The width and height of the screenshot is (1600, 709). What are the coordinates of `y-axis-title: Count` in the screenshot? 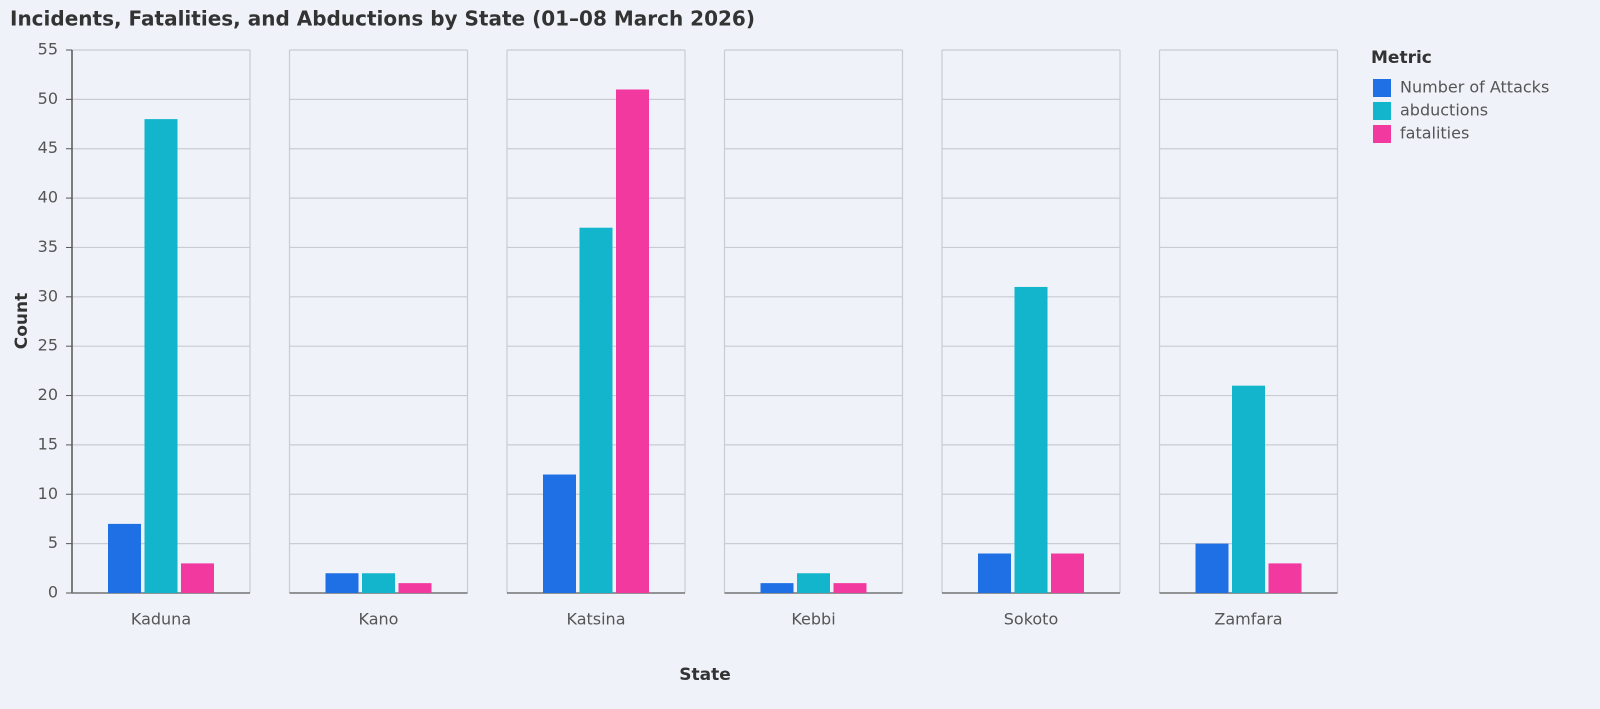 It's located at (22, 321).